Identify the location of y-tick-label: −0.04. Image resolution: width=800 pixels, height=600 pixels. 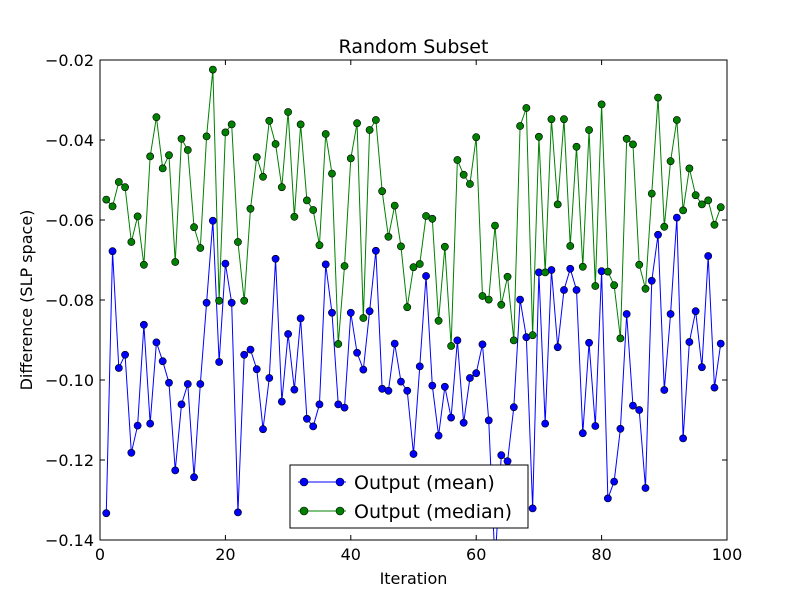
(69, 140).